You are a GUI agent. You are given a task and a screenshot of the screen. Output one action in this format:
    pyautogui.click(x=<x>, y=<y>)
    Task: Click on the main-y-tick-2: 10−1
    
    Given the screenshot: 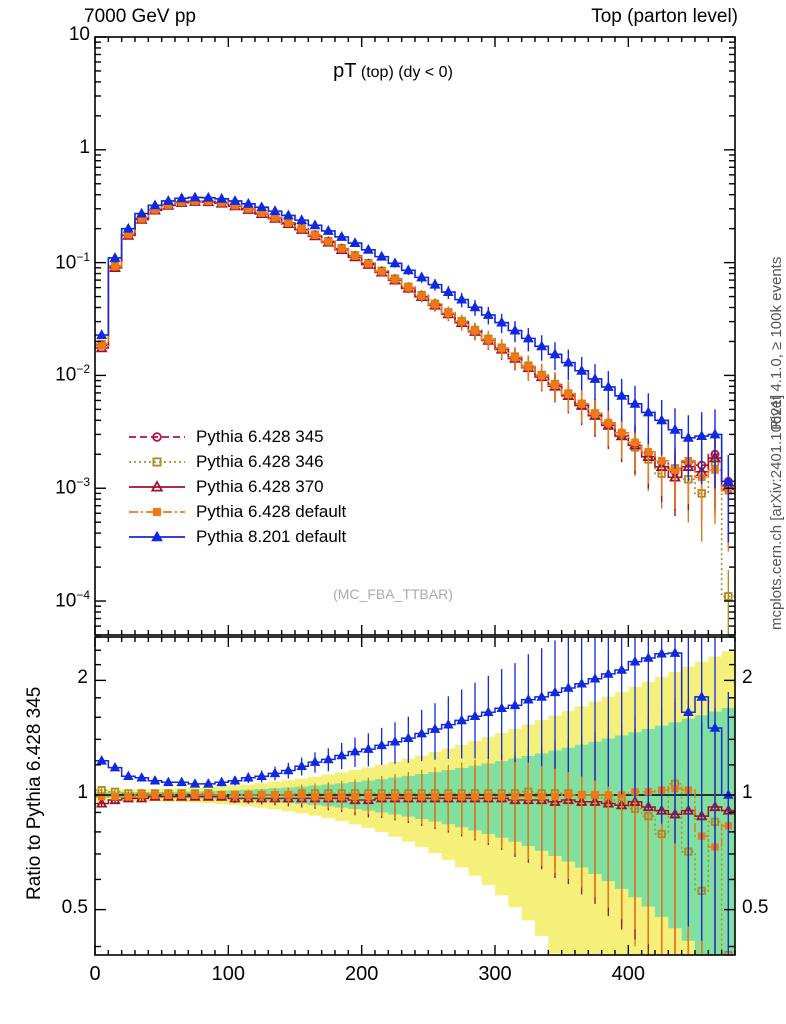 What is the action you would take?
    pyautogui.click(x=45, y=262)
    